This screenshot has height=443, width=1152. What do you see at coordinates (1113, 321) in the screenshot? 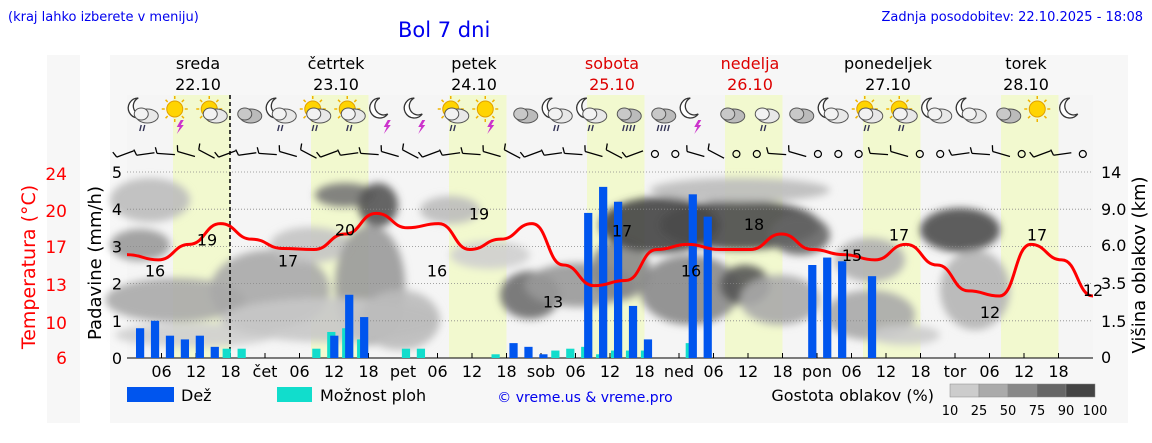
I see `cloud-height-tick-label: 1.5` at bounding box center [1113, 321].